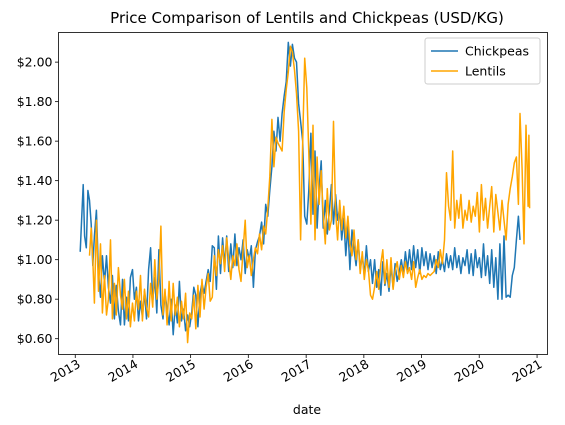  What do you see at coordinates (35, 141) in the screenshot?
I see `y-tick-label: $1.60` at bounding box center [35, 141].